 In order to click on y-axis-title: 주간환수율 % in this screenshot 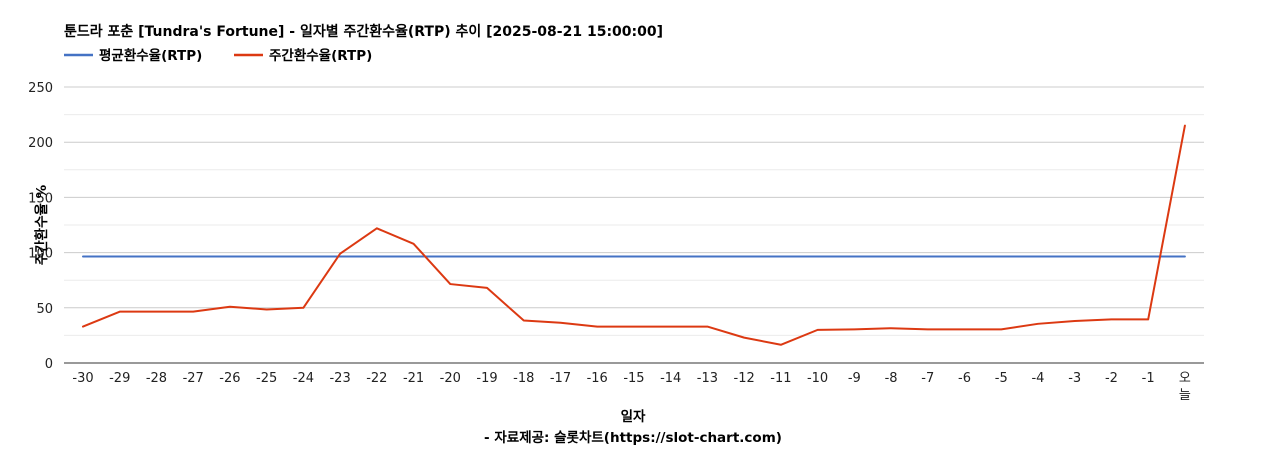, I will do `click(41, 224)`.